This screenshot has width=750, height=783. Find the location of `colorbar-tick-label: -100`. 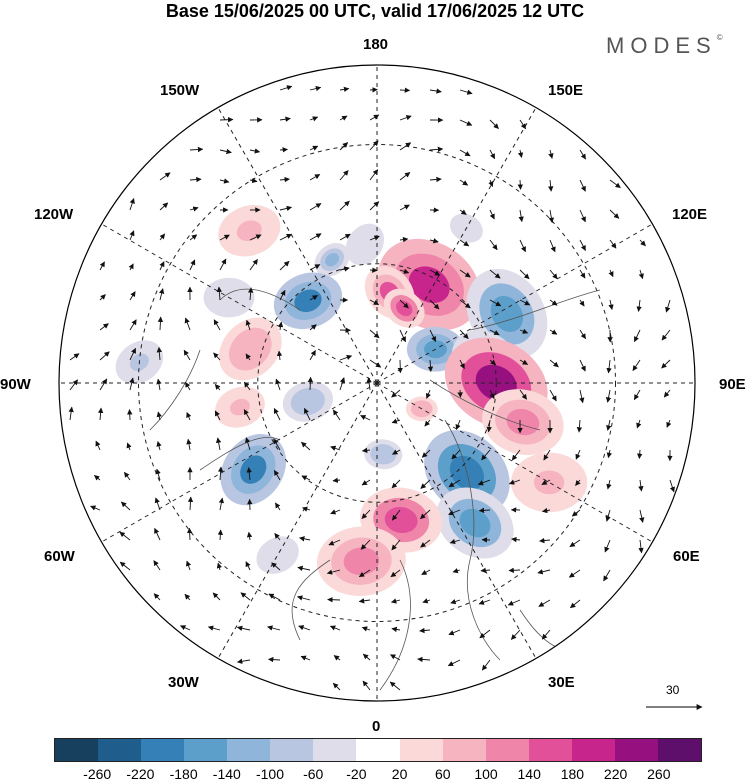

colorbar-tick-label: -100 is located at coordinates (270, 774).